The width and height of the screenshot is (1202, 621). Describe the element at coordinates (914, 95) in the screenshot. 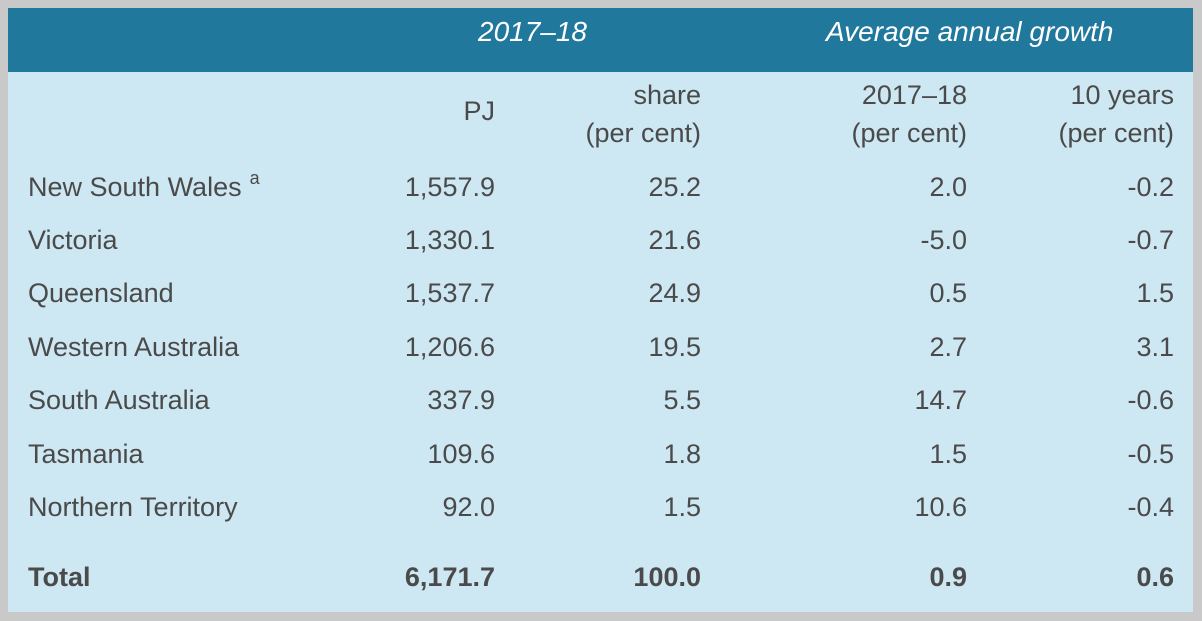

I see `column-header-growth-2017-18-line1: 2017–18` at that location.